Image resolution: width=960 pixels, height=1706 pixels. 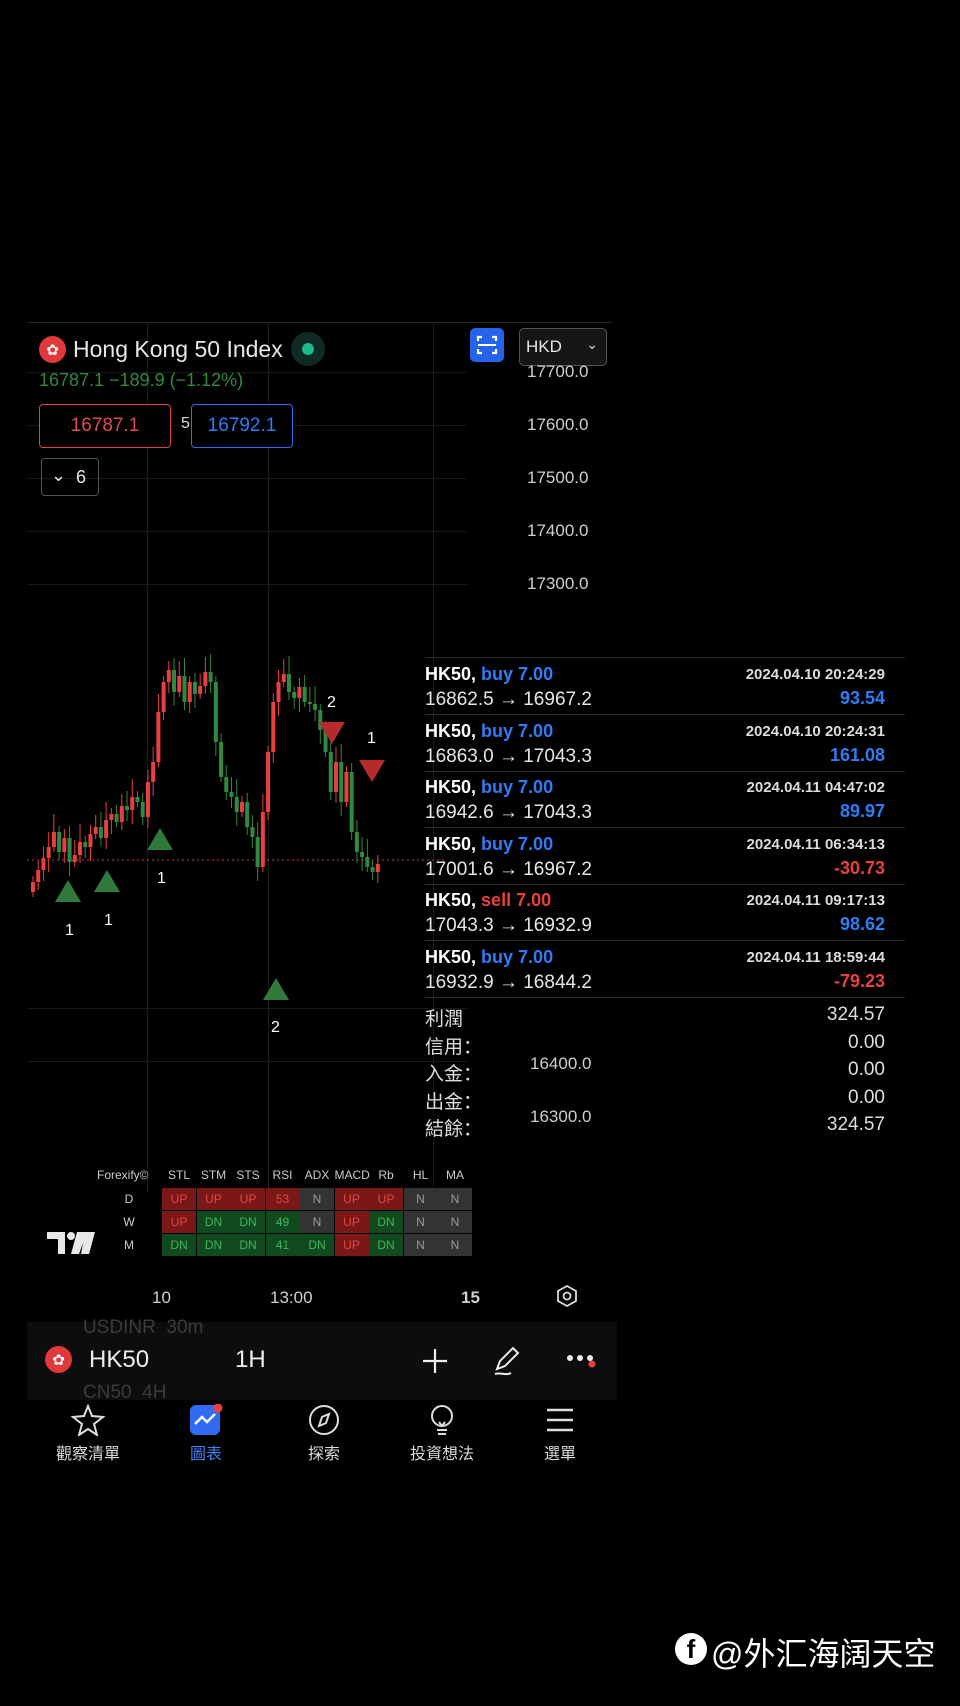 I want to click on chevron-down-icon: ⌄, so click(x=59, y=475).